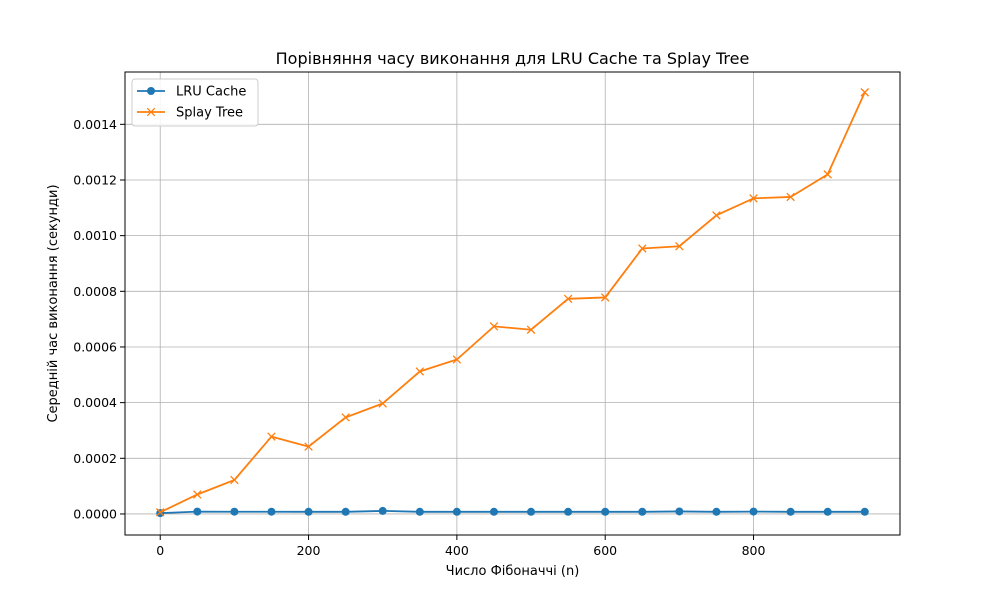 This screenshot has width=1000, height=600. What do you see at coordinates (53, 303) in the screenshot?
I see `y-axis-label: Середній час виконання (секунди)` at bounding box center [53, 303].